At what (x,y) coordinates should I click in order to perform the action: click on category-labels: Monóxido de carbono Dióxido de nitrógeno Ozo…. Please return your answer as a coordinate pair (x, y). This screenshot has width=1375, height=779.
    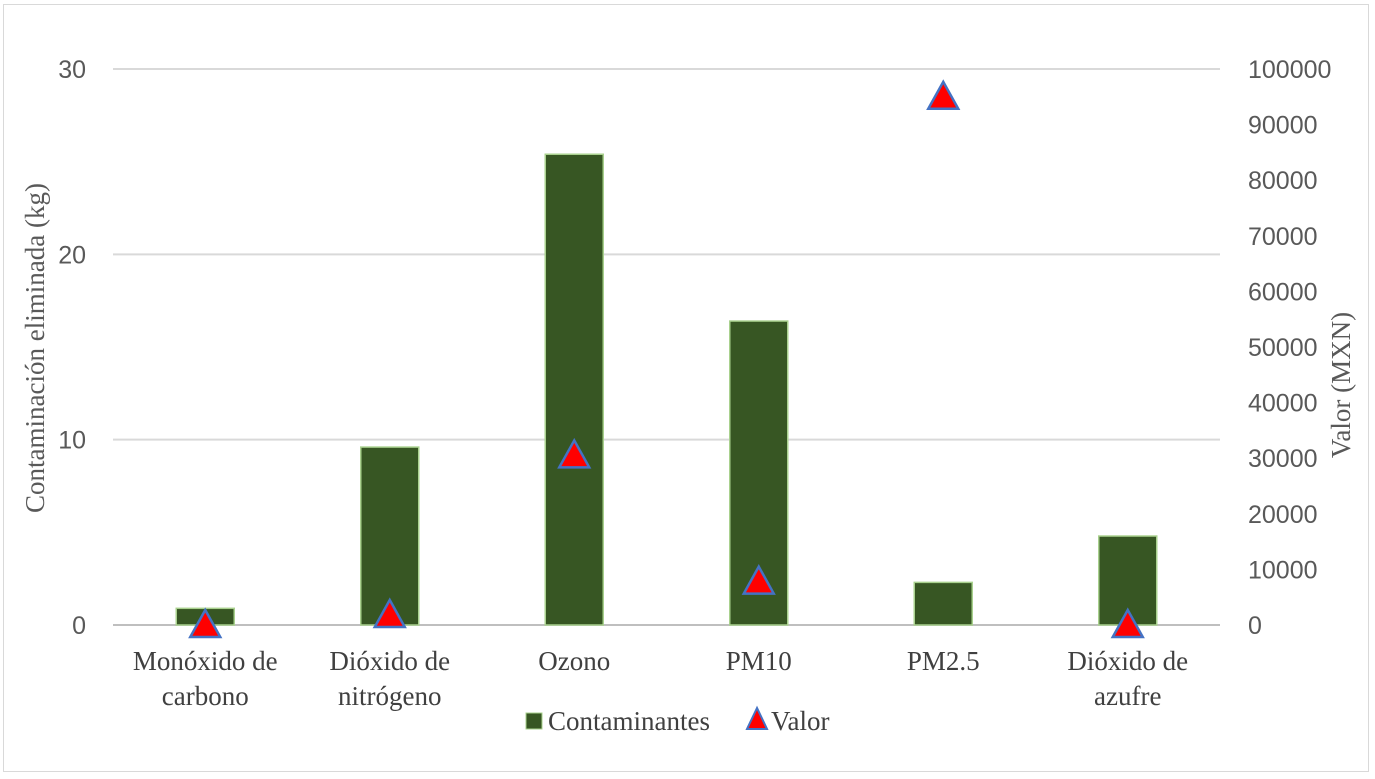
    Looking at the image, I should click on (660, 678).